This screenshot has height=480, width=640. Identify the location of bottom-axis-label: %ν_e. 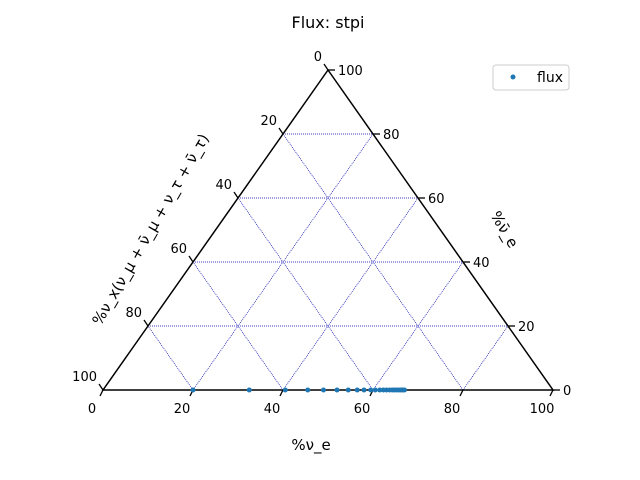
(310, 445).